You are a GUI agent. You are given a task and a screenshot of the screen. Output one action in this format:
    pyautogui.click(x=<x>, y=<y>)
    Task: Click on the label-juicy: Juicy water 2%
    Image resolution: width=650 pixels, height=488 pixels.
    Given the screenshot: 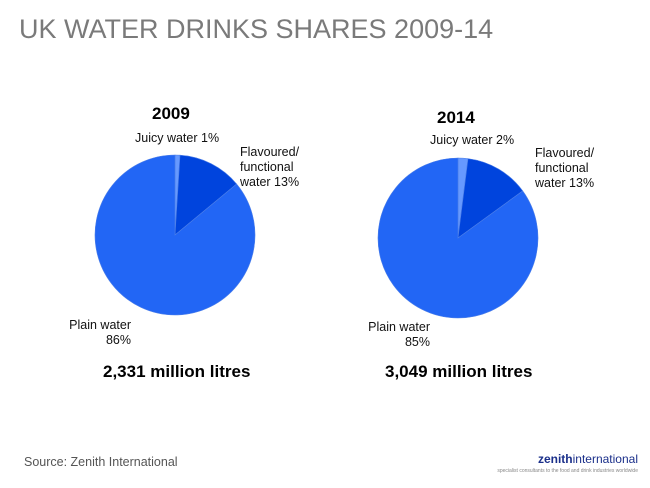 What is the action you would take?
    pyautogui.click(x=472, y=140)
    